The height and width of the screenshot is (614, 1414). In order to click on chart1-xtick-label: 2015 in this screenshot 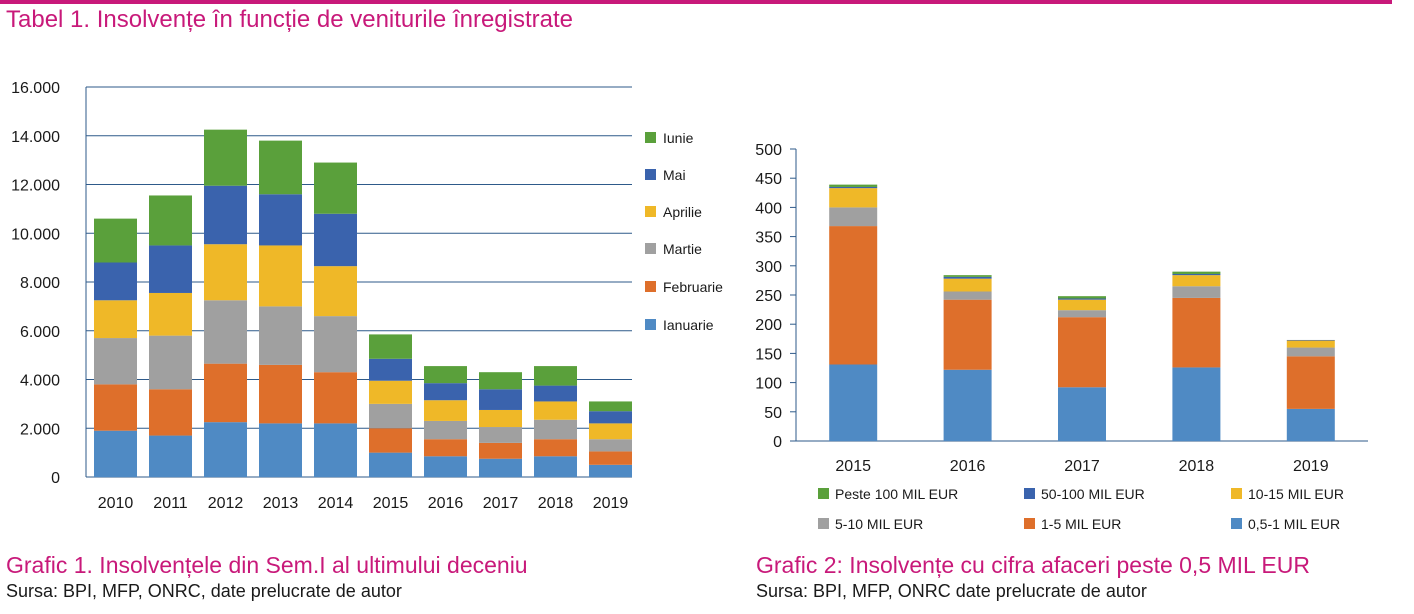, I will do `click(391, 503)`.